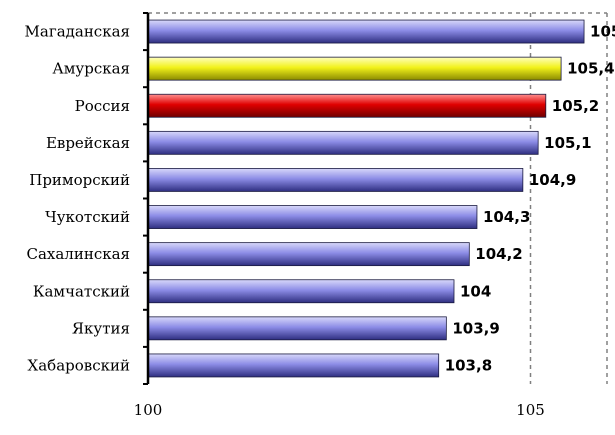 Image resolution: width=615 pixels, height=435 pixels. What do you see at coordinates (79, 365) in the screenshot?
I see `category-label-9: Хабаровский` at bounding box center [79, 365].